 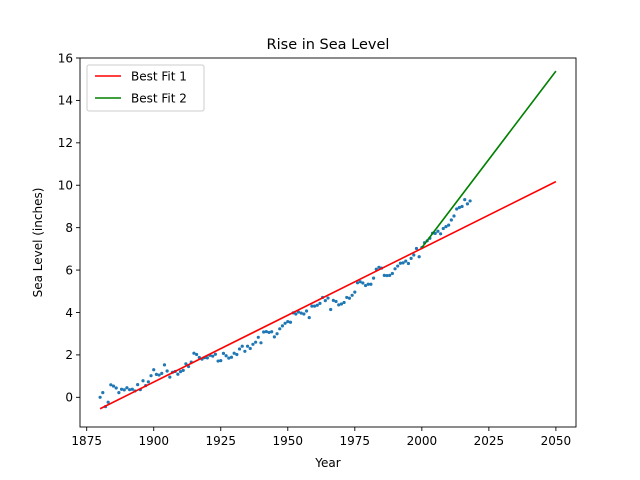 I want to click on x-tick-label: 2000, so click(x=422, y=441).